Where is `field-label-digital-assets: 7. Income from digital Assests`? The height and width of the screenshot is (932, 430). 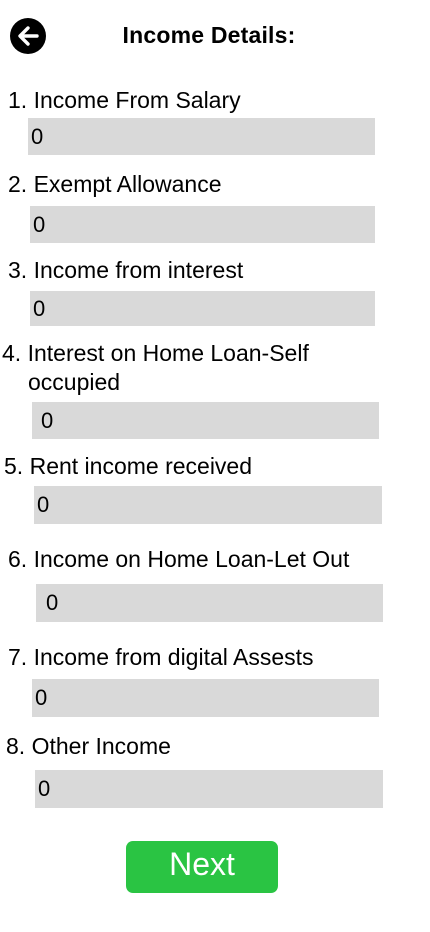
field-label-digital-assets: 7. Income from digital Assests is located at coordinates (161, 657).